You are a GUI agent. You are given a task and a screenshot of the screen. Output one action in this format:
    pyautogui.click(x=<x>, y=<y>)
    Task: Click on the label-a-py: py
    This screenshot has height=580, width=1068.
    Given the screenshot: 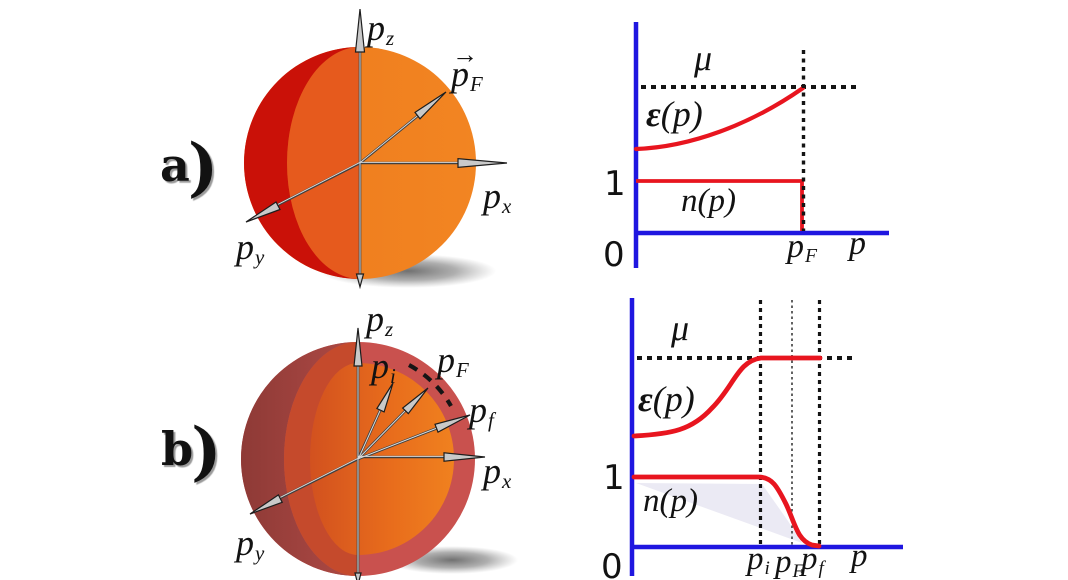 What is the action you would take?
    pyautogui.click(x=250, y=248)
    